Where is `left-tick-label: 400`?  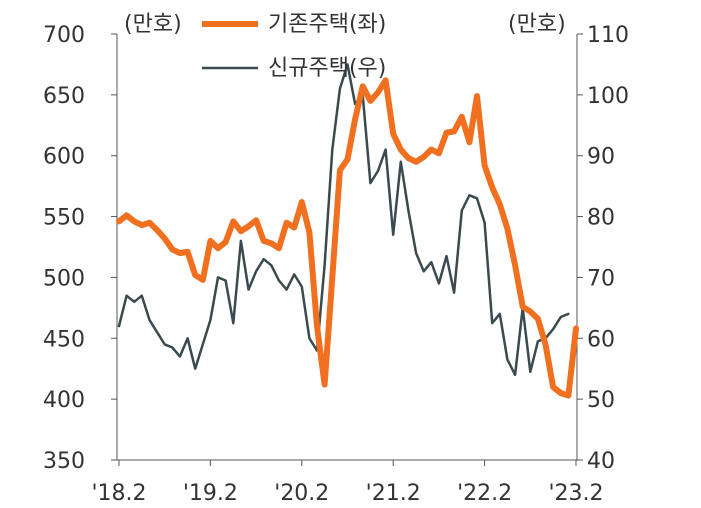
left-tick-label: 400 is located at coordinates (64, 400).